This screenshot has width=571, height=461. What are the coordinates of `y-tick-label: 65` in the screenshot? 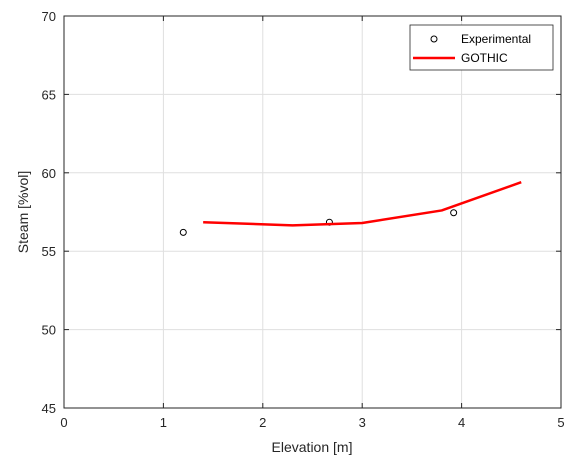 It's located at (49, 94).